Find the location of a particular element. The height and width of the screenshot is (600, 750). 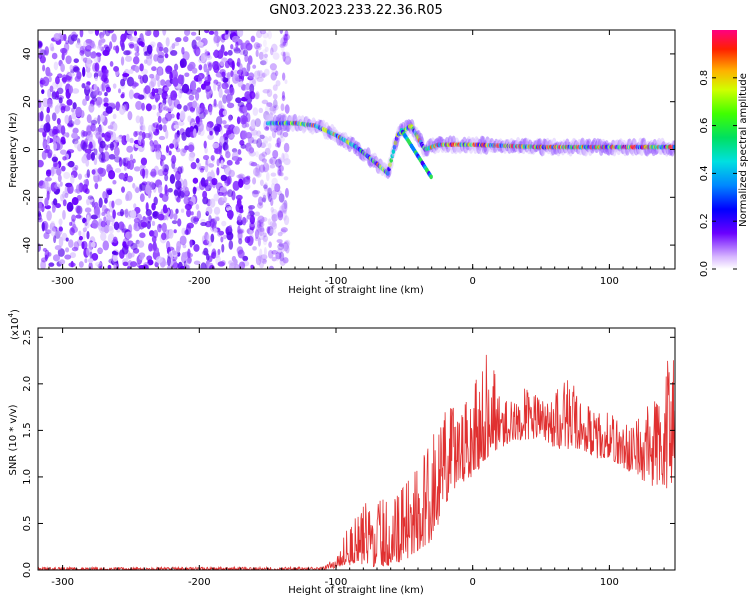

colorbar-ticks: 0.0 0.2 0.4 0.6 0.8 is located at coordinates (718, 173).